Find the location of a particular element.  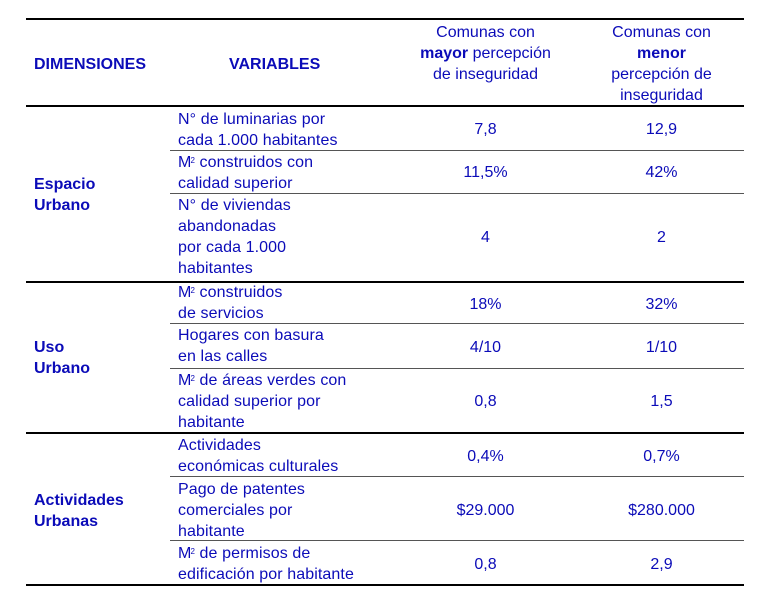

variable-m2-construidos-servicios: M2 construidos de servicios is located at coordinates (230, 303).